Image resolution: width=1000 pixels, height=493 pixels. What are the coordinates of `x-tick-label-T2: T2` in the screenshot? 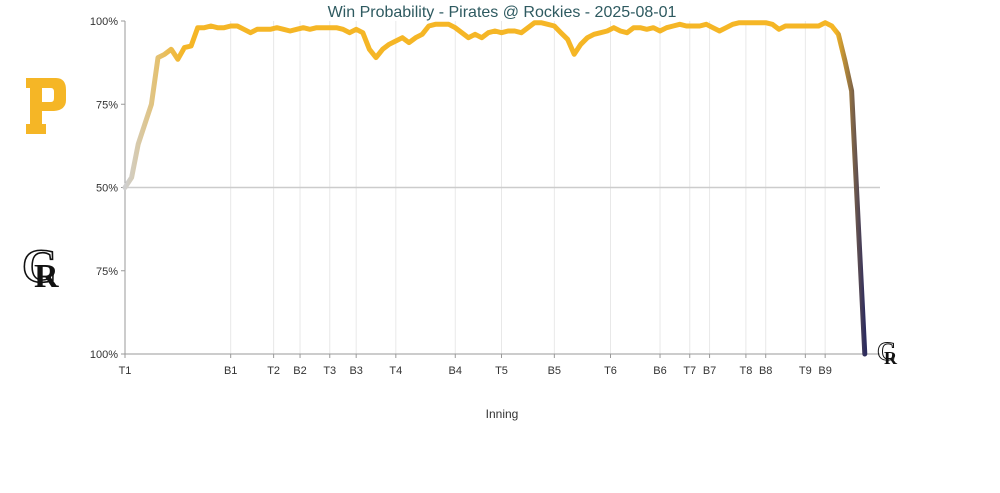 It's located at (273, 371).